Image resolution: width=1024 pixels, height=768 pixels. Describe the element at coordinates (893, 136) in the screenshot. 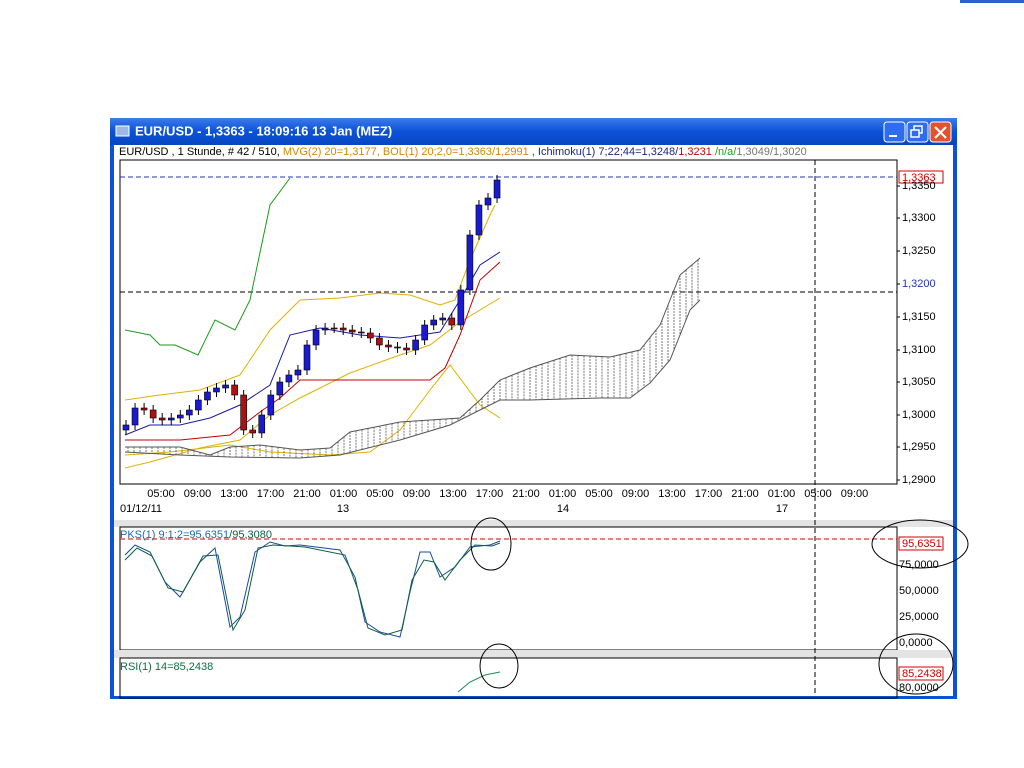

I see `minimize-icon` at that location.